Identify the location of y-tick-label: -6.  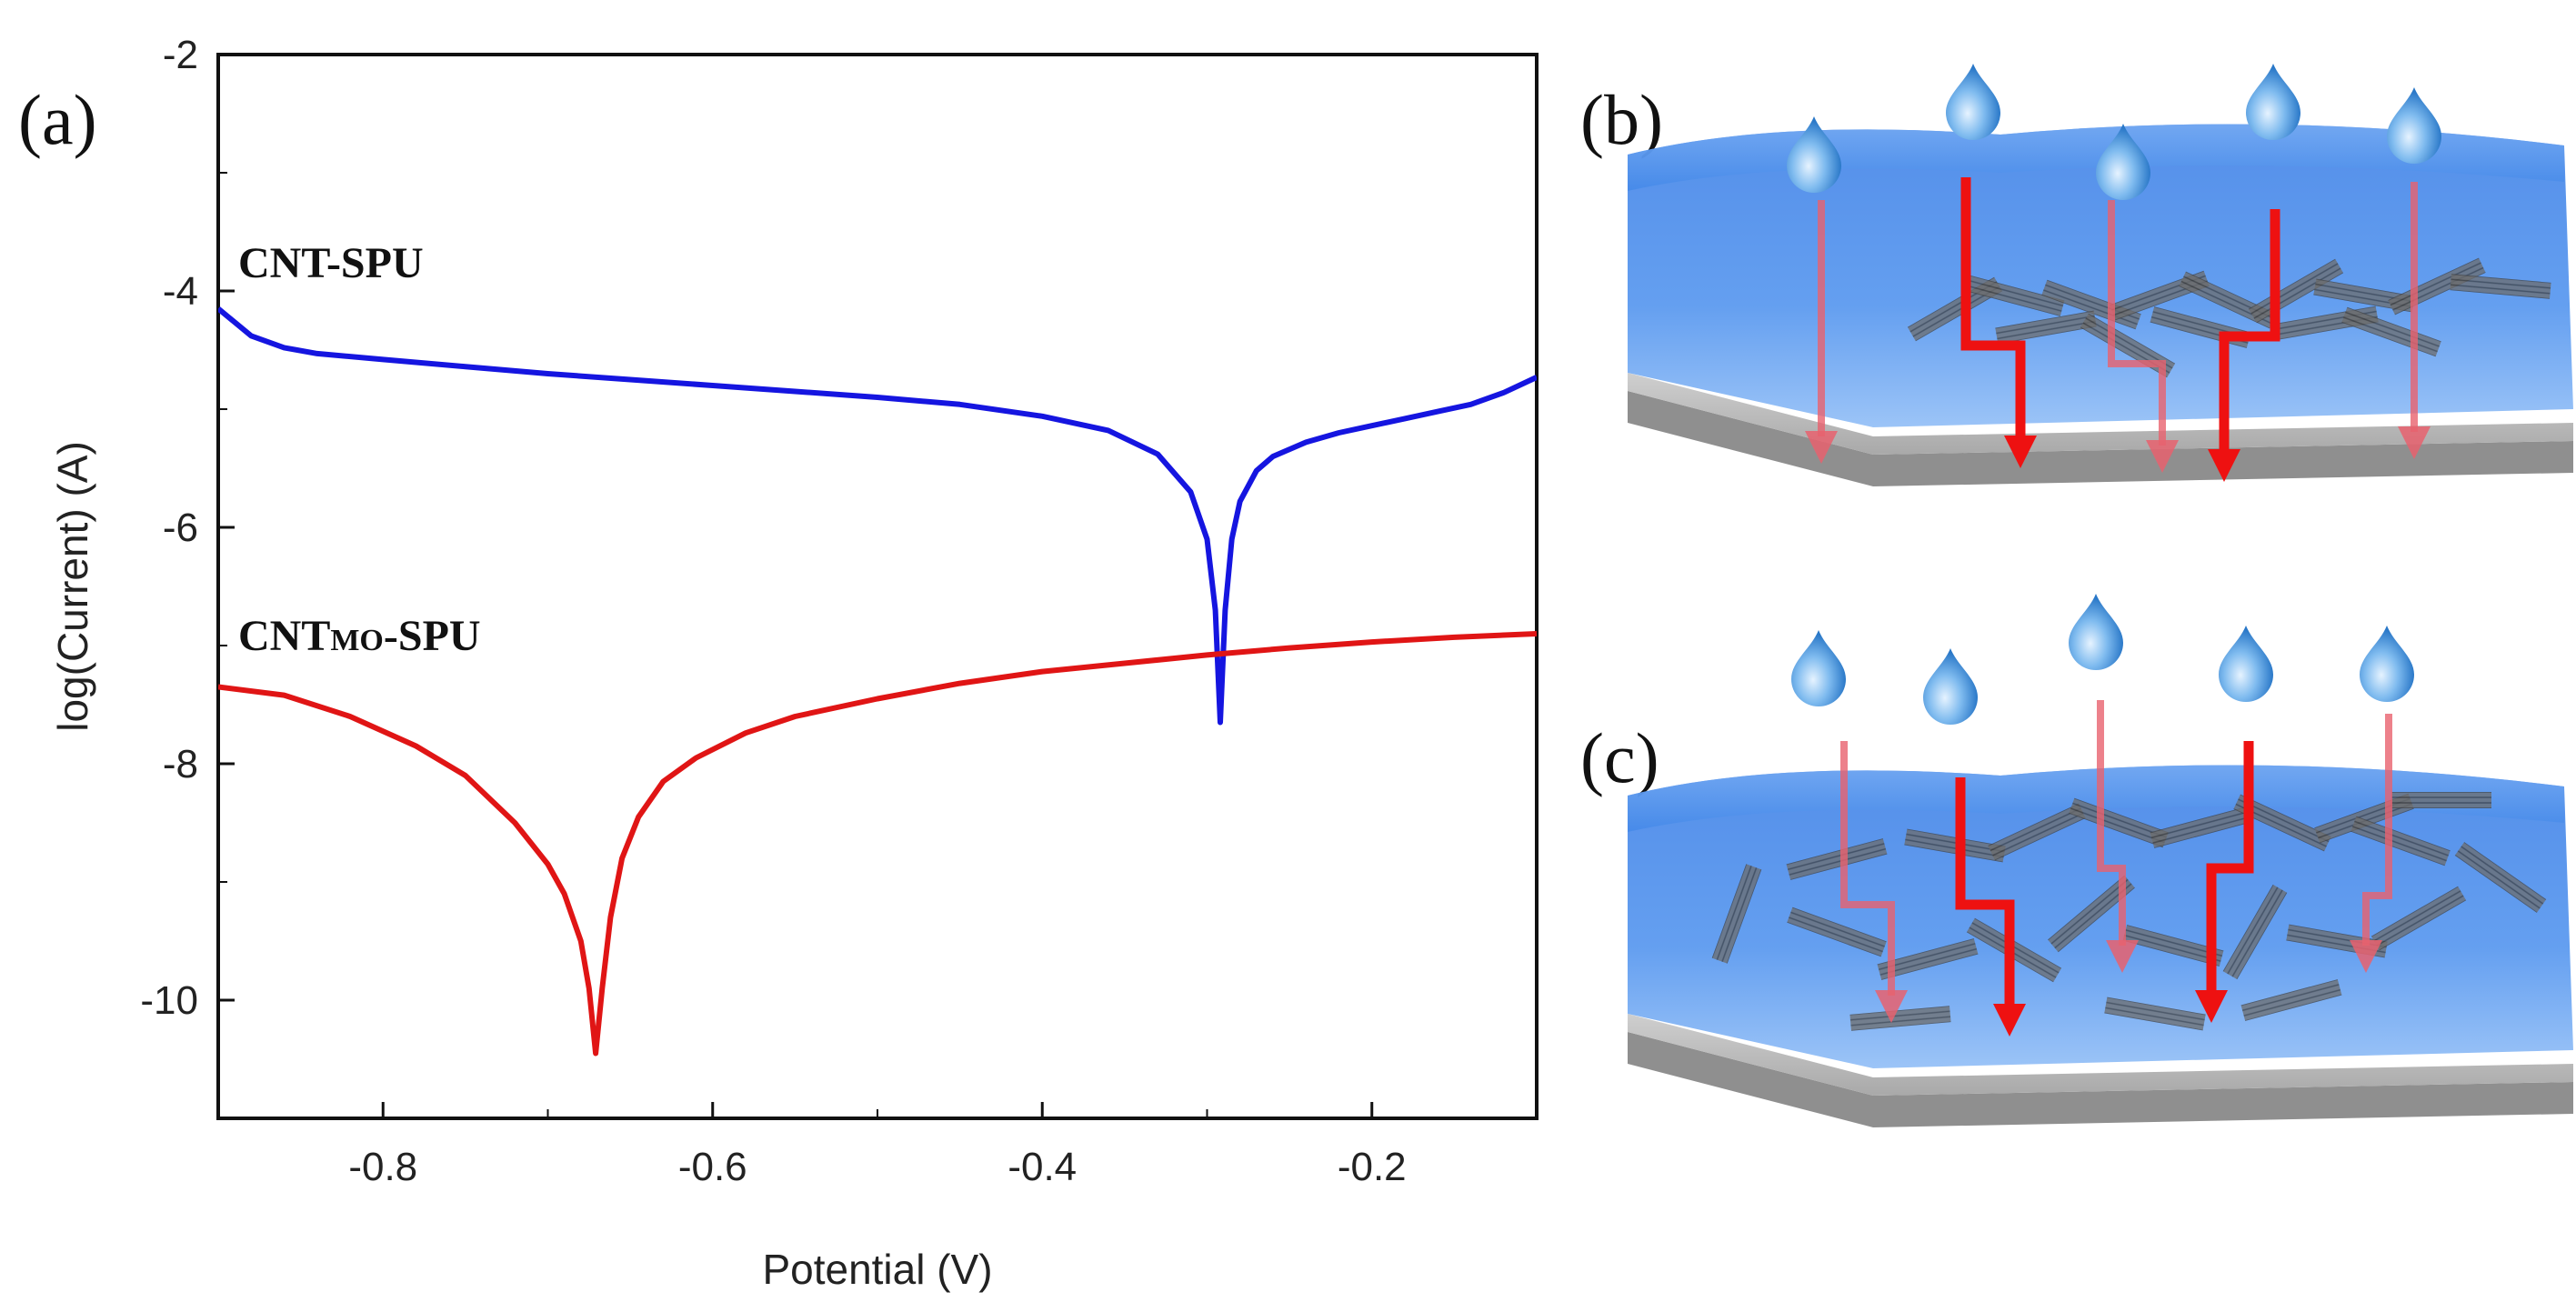
(180, 528).